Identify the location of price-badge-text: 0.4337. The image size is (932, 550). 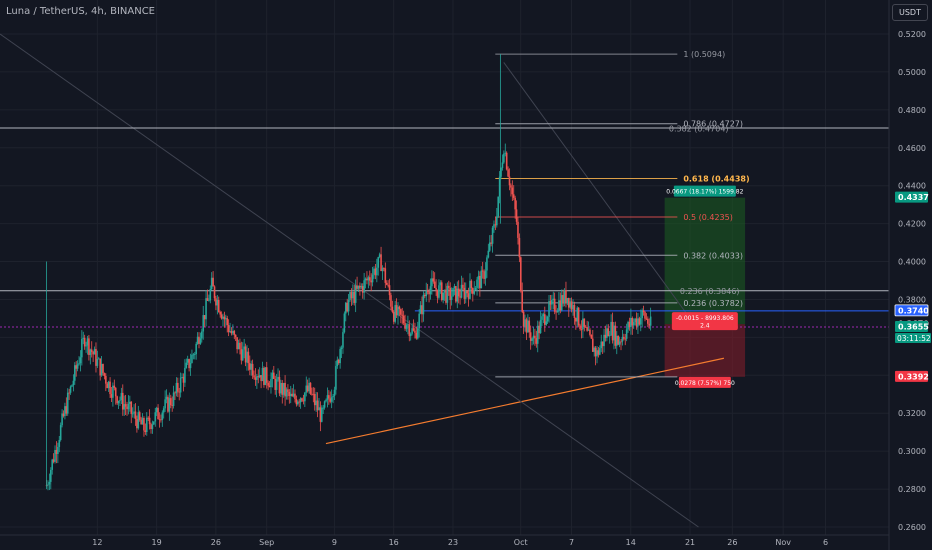
(913, 197).